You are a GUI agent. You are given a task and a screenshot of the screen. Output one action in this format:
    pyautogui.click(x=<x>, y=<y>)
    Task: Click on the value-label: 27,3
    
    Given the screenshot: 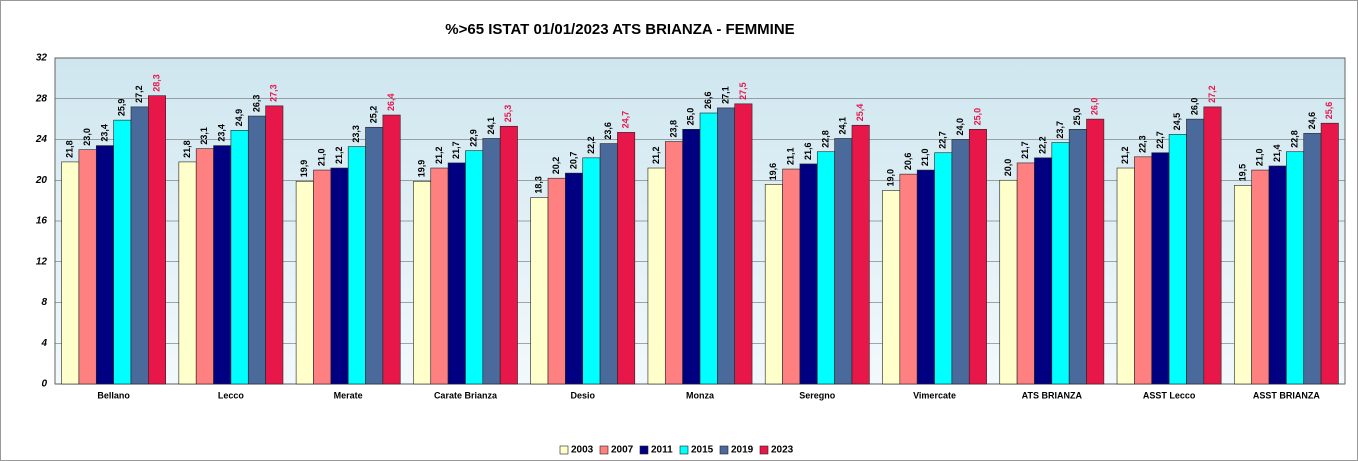 What is the action you would take?
    pyautogui.click(x=274, y=93)
    